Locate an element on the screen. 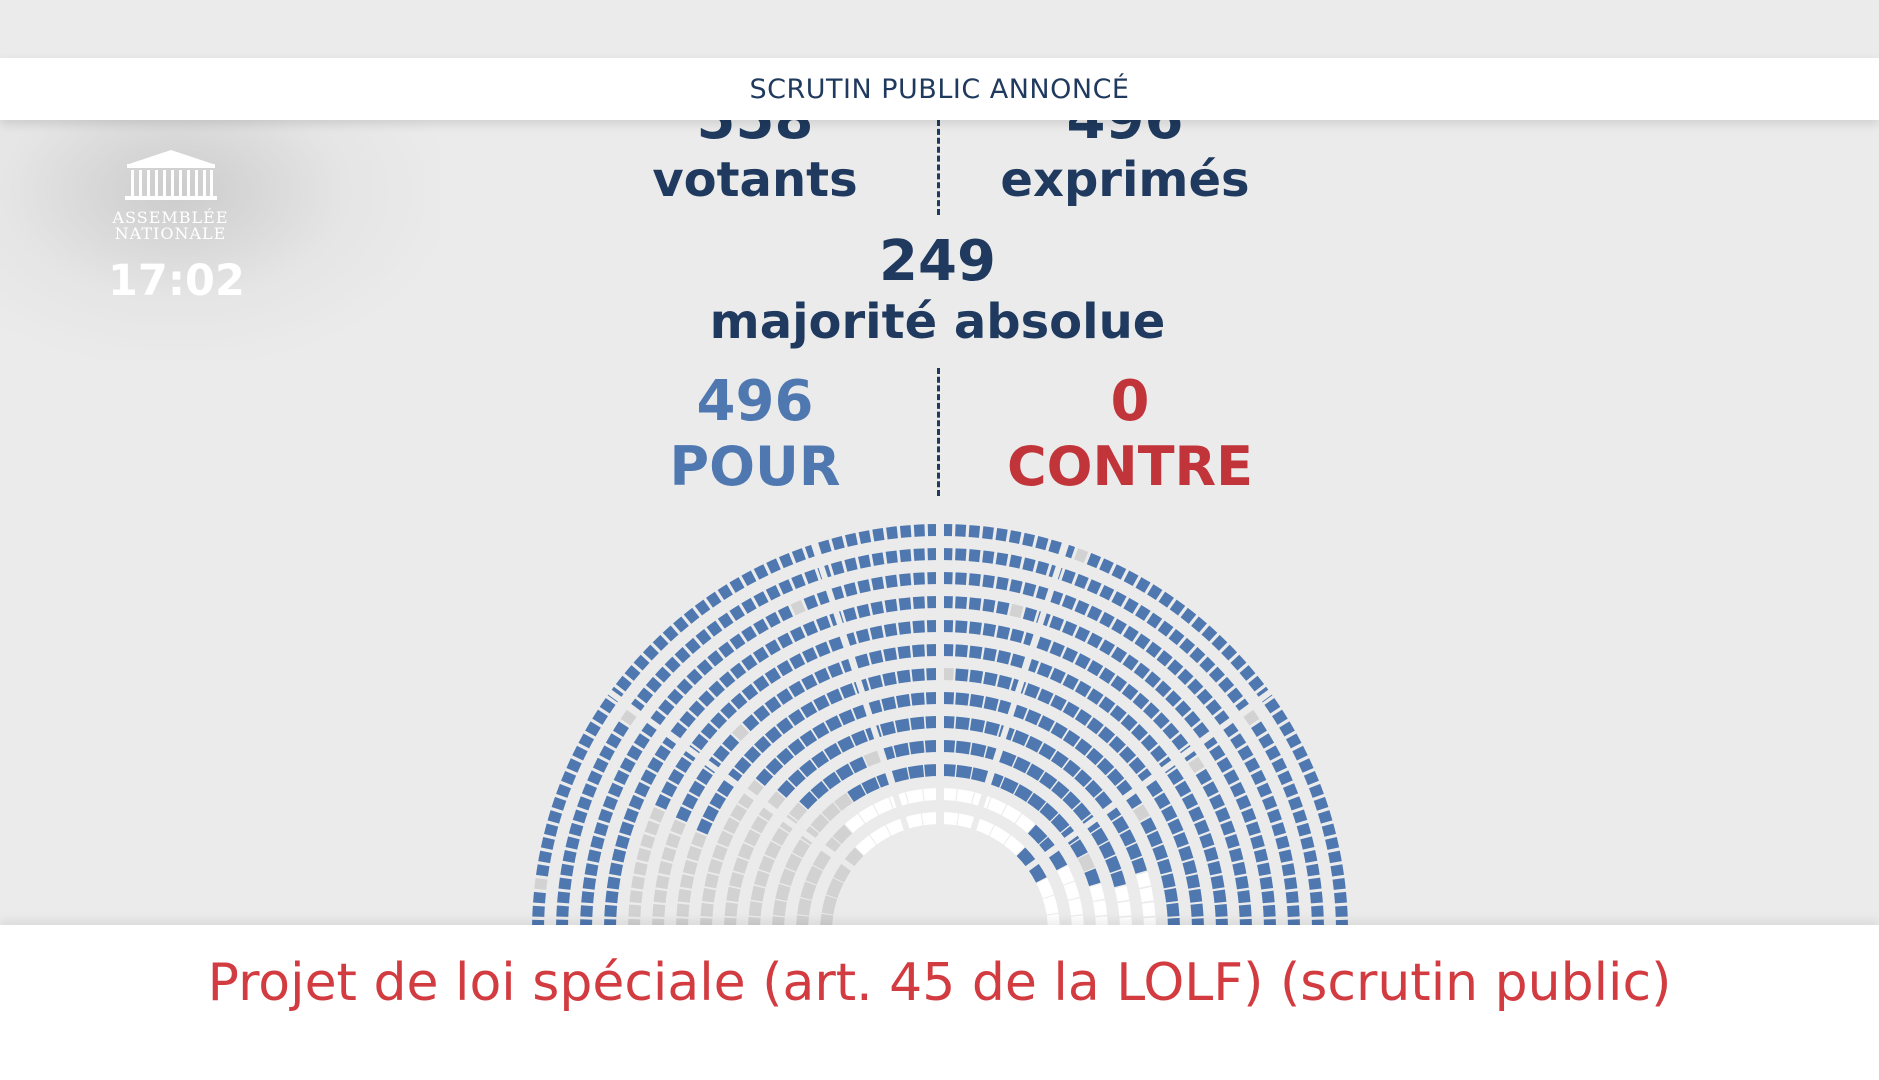 The width and height of the screenshot is (1879, 1080). hemicycle-aisle is located at coordinates (1150, 779).